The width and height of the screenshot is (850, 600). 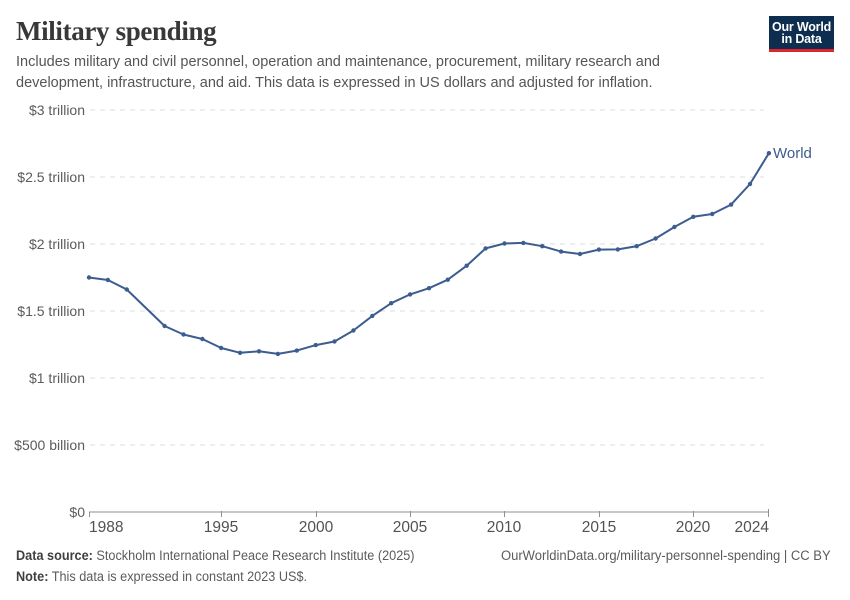 What do you see at coordinates (599, 527) in the screenshot?
I see `svg-text: 2015` at bounding box center [599, 527].